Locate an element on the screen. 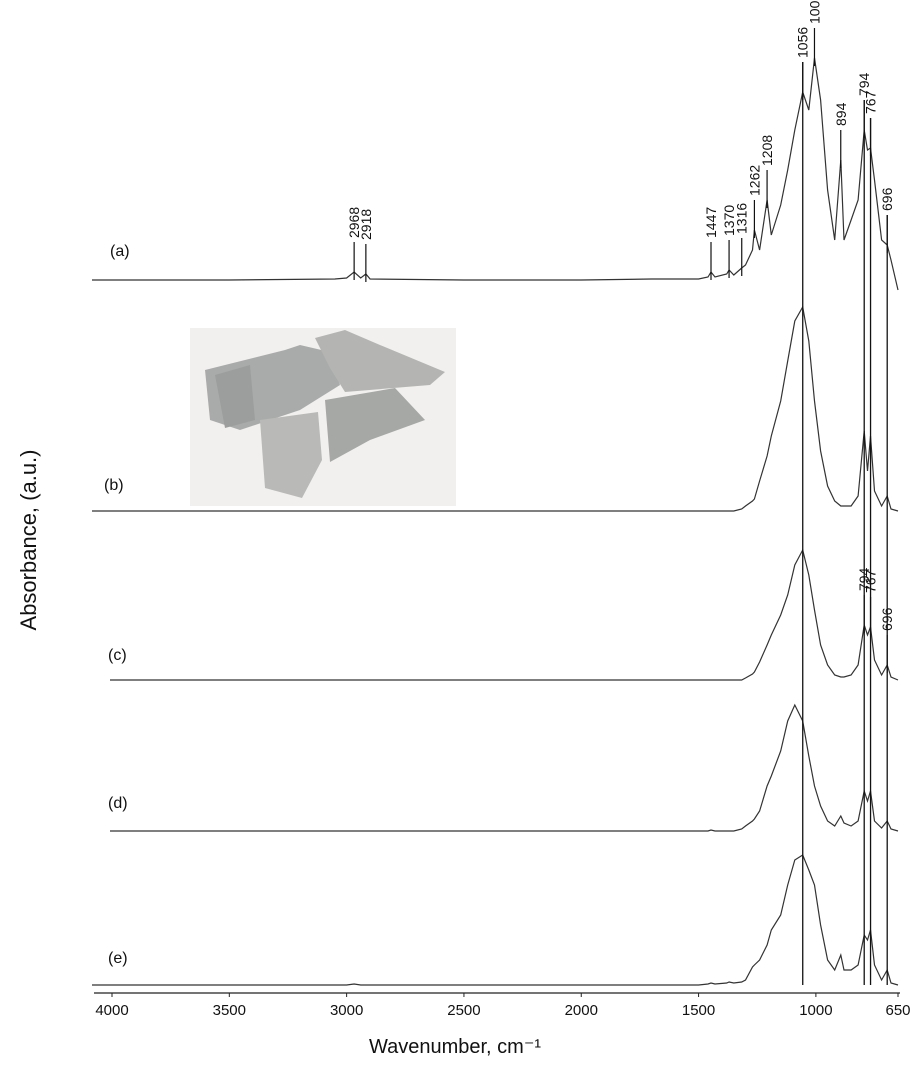 This screenshot has height=1071, width=915. peak-label: 894 is located at coordinates (841, 114).